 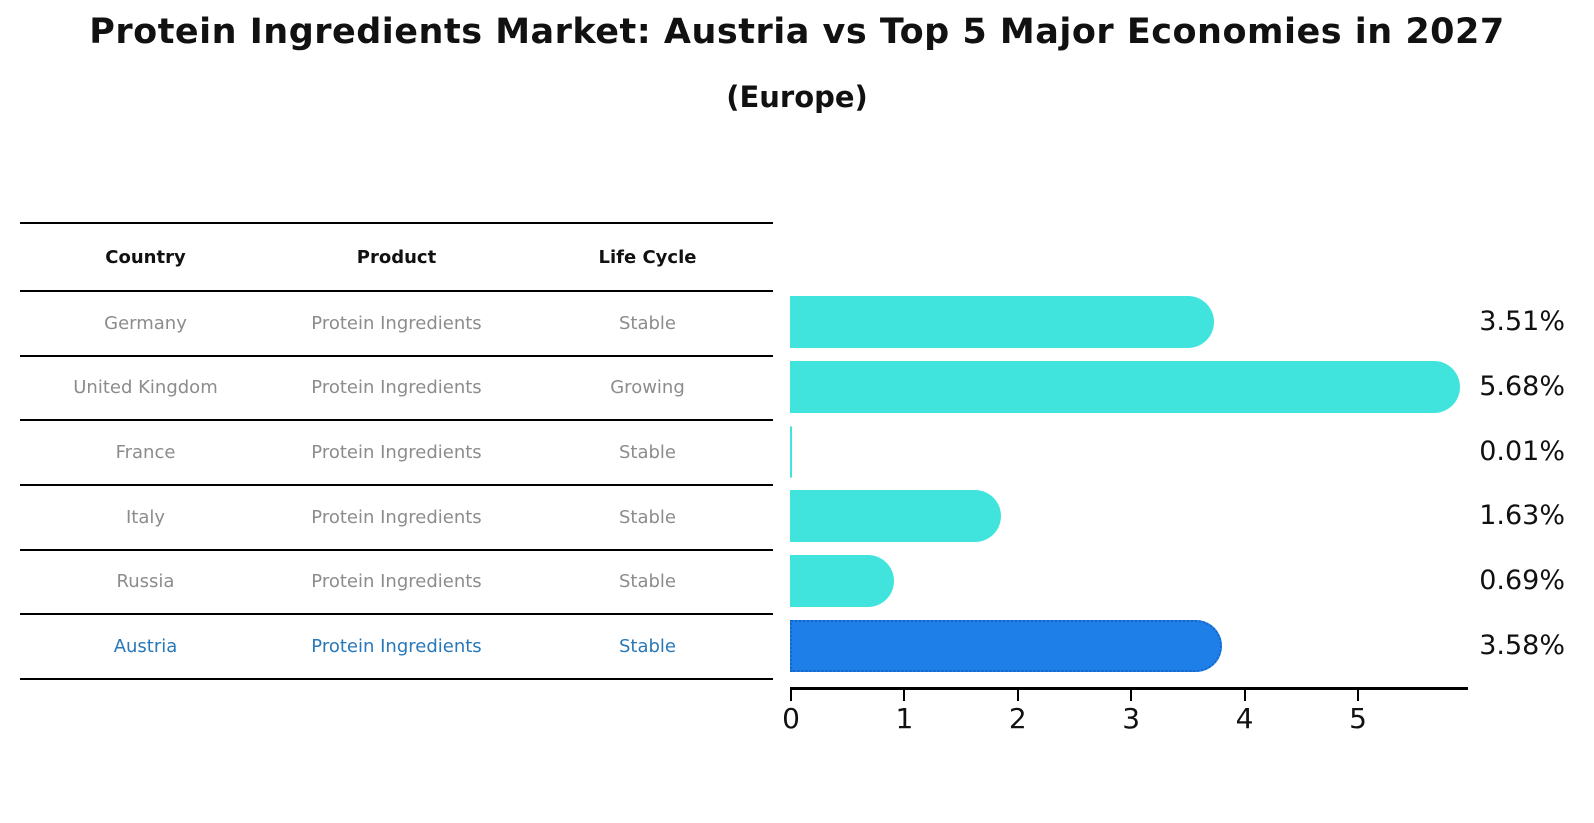 What do you see at coordinates (1522, 386) in the screenshot?
I see `value-label: 5.68%` at bounding box center [1522, 386].